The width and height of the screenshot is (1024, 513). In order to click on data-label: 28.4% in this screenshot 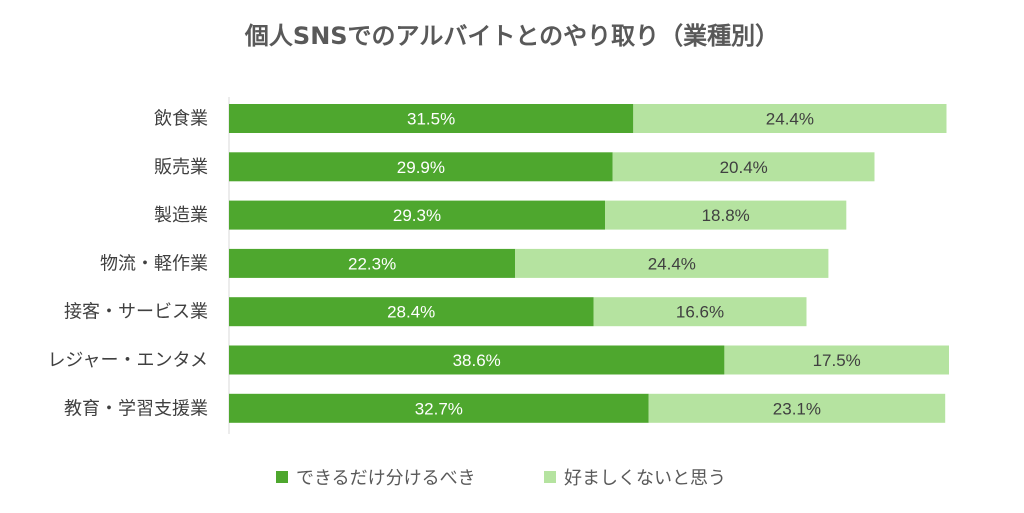, I will do `click(411, 312)`.